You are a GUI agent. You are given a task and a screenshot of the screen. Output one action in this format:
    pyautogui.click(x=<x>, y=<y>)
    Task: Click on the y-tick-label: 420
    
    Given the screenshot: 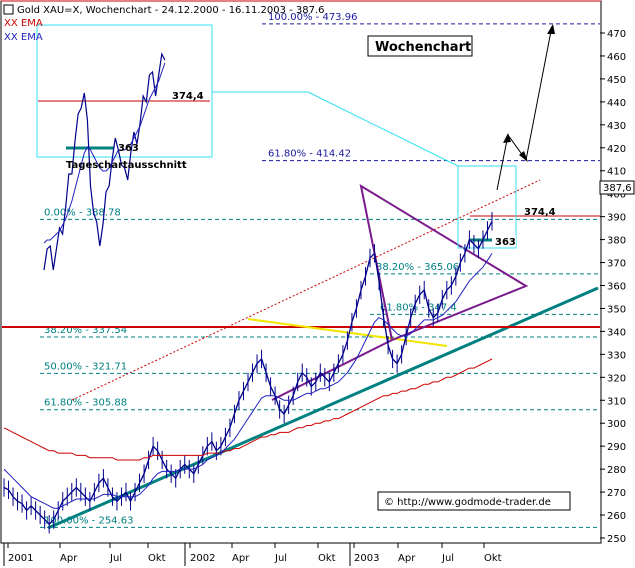 What is the action you would take?
    pyautogui.click(x=616, y=149)
    